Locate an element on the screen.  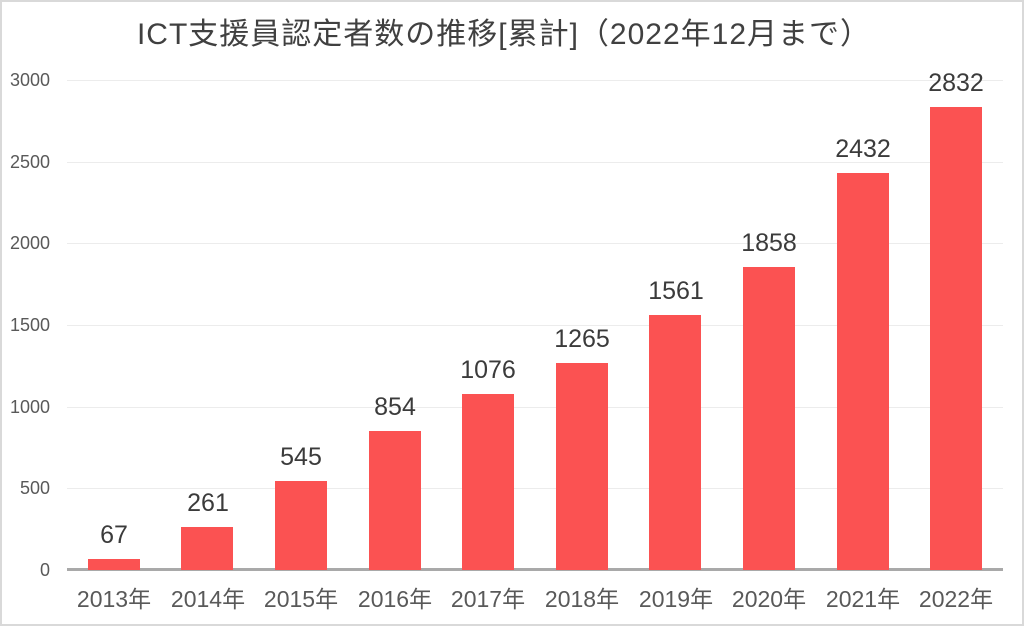
x-tick-label: 2018年 is located at coordinates (582, 599).